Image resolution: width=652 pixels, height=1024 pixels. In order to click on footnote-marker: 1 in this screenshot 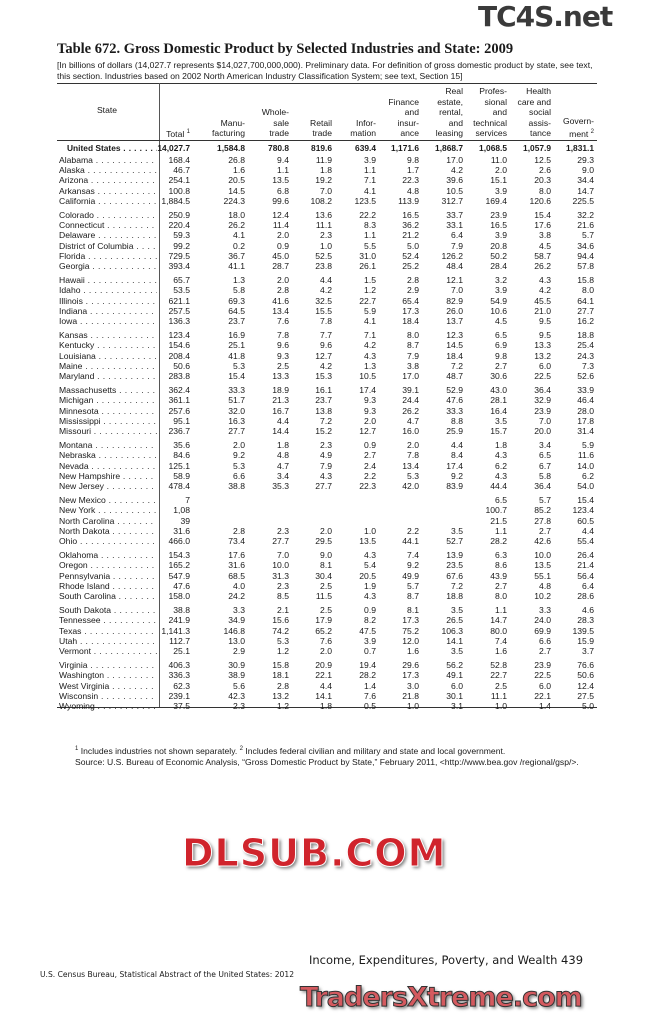, I will do `click(188, 131)`.